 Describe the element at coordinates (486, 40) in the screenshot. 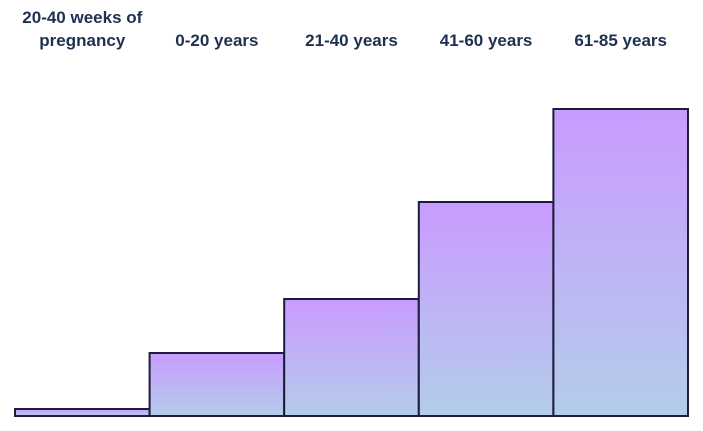

I see `category-label: 41-60 years` at that location.